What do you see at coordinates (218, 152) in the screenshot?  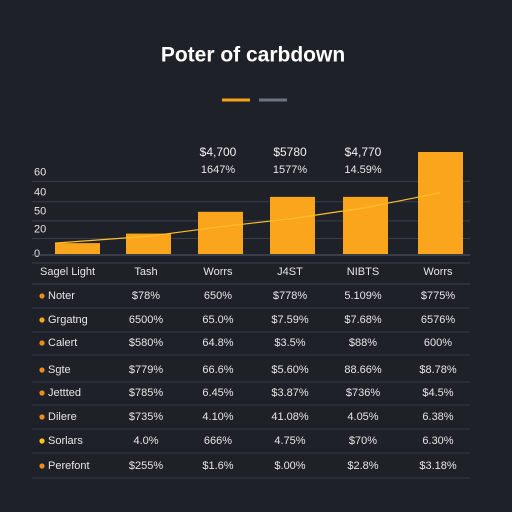 I see `bar-amount: $4,700` at bounding box center [218, 152].